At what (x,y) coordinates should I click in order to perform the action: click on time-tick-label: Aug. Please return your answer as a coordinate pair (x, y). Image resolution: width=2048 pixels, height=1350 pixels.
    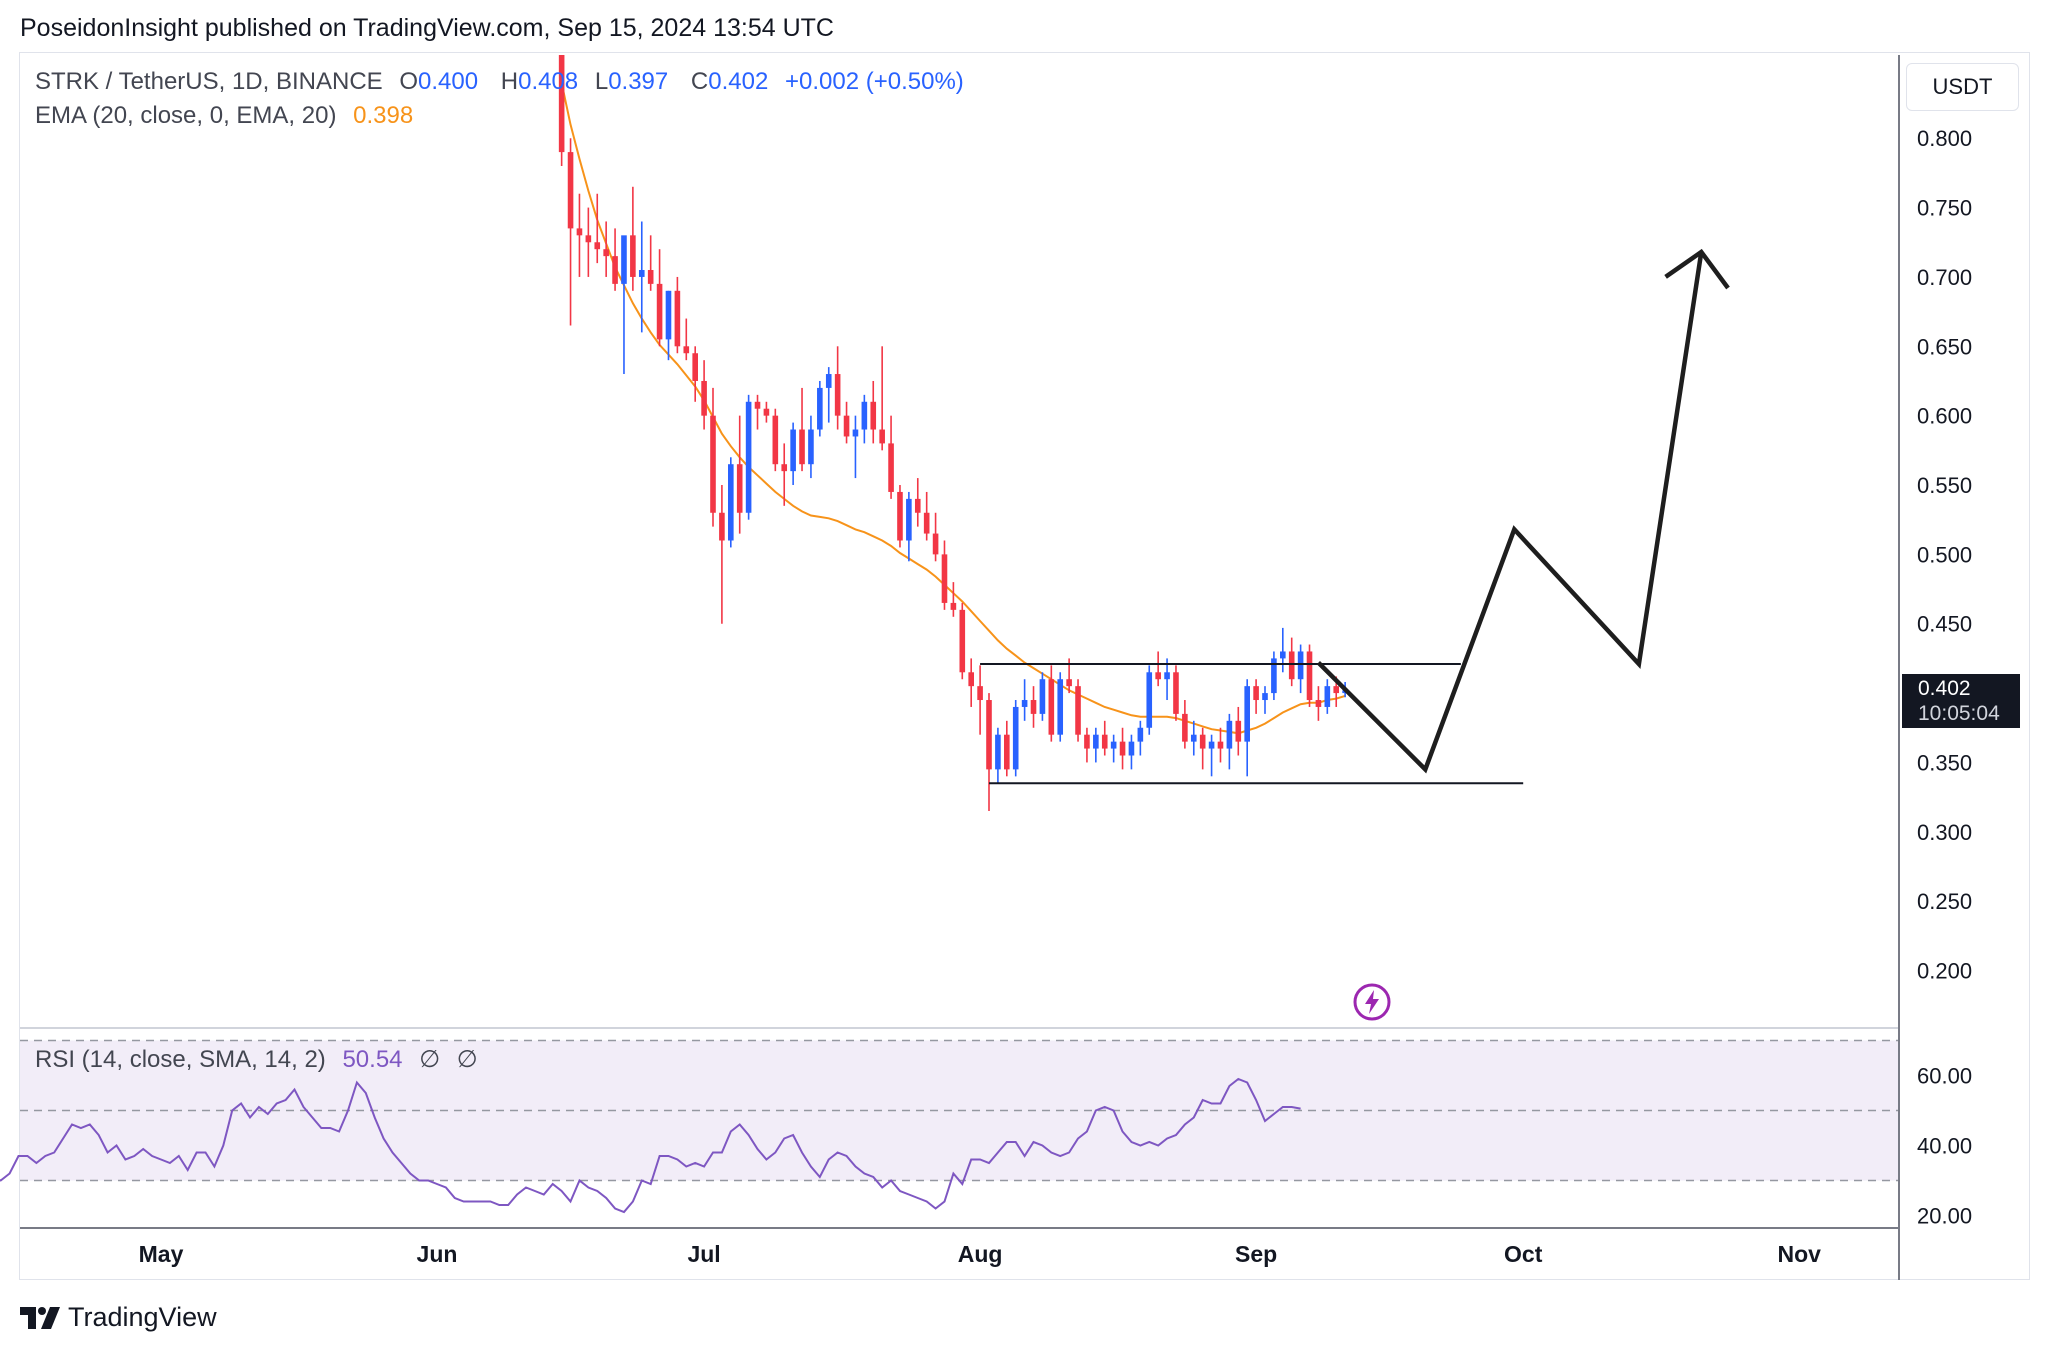
    Looking at the image, I should click on (980, 1254).